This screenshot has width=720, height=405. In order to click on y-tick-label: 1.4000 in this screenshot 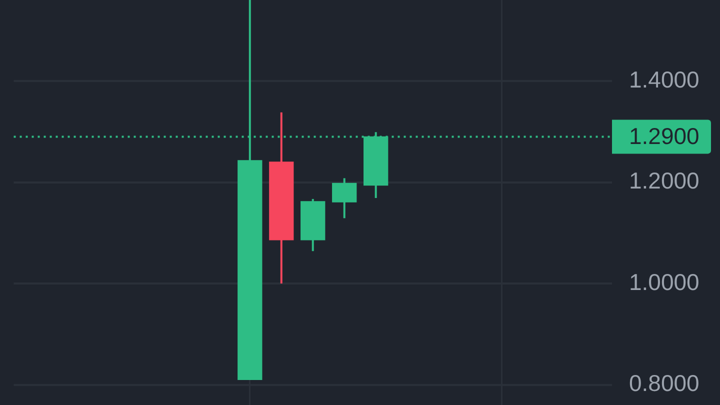, I will do `click(664, 79)`.